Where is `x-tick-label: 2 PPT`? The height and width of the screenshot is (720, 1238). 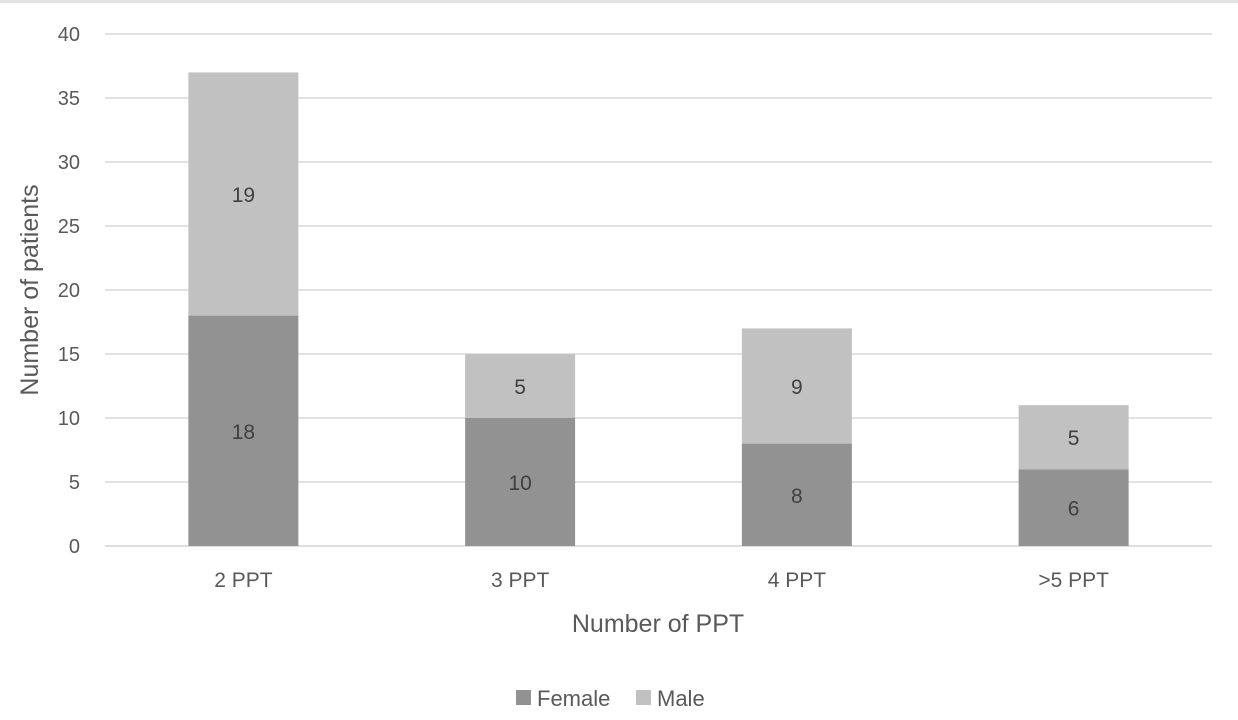 x-tick-label: 2 PPT is located at coordinates (243, 580).